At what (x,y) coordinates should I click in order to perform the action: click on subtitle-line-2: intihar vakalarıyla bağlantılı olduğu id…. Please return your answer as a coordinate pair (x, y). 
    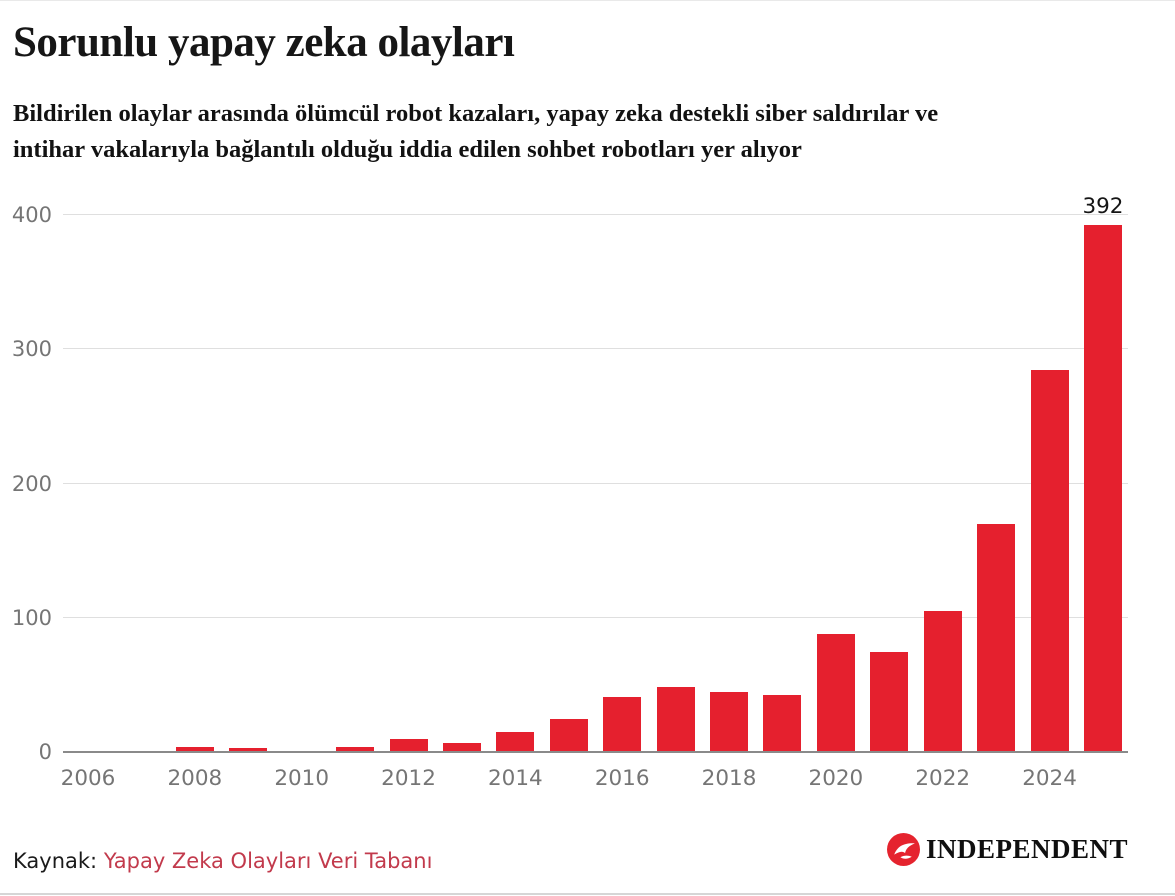
    Looking at the image, I should click on (407, 149).